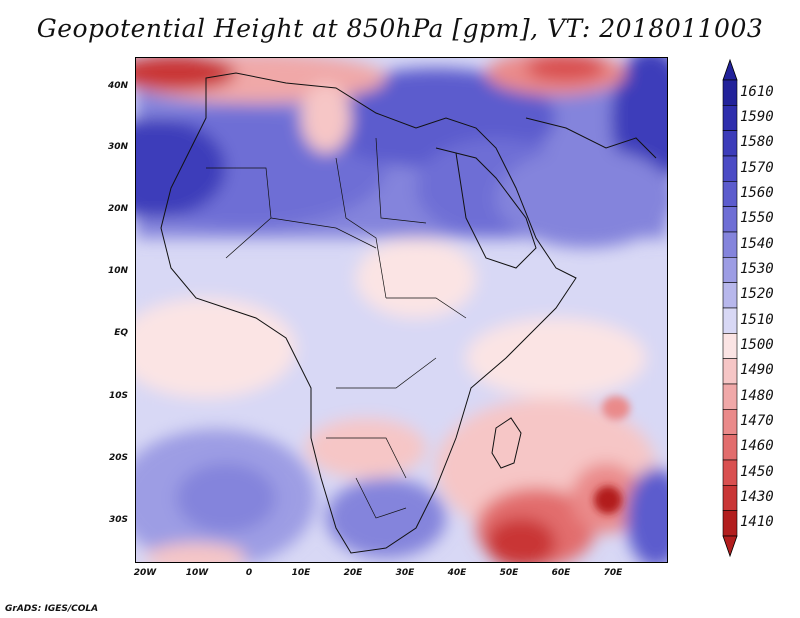 Image resolution: width=800 pixels, height=618 pixels. Describe the element at coordinates (757, 395) in the screenshot. I see `colorbar-label: 1480` at that location.